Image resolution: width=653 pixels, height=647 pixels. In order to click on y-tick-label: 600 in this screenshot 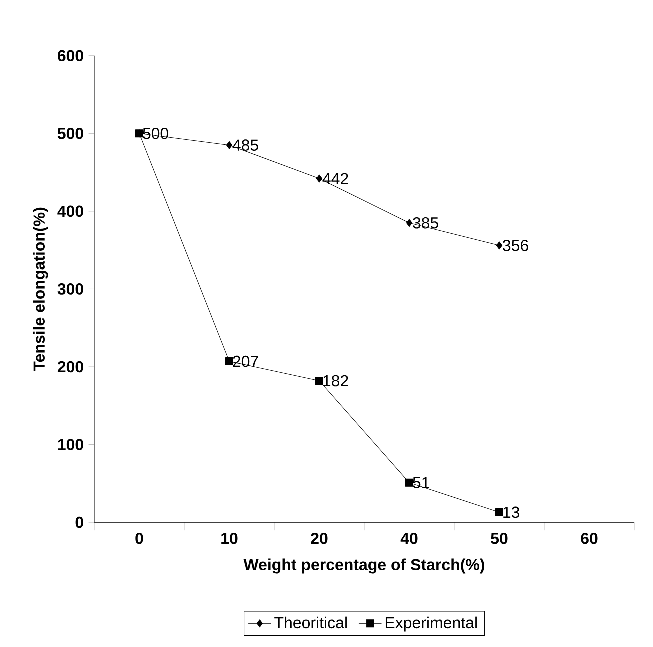, I will do `click(71, 56)`.